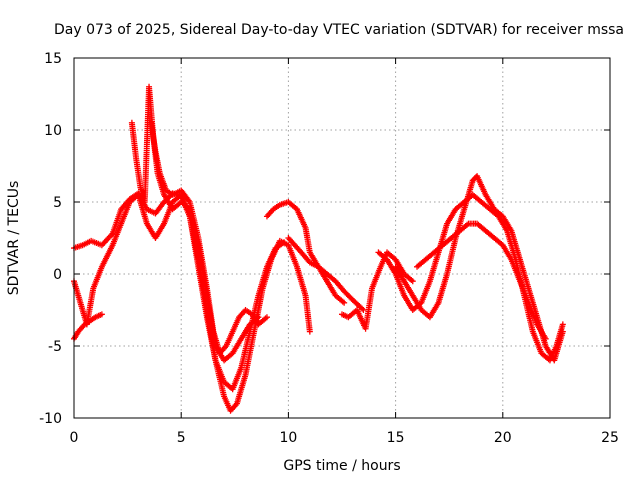 The image size is (640, 480). What do you see at coordinates (57, 275) in the screenshot?
I see `y-tick-label: 0` at bounding box center [57, 275].